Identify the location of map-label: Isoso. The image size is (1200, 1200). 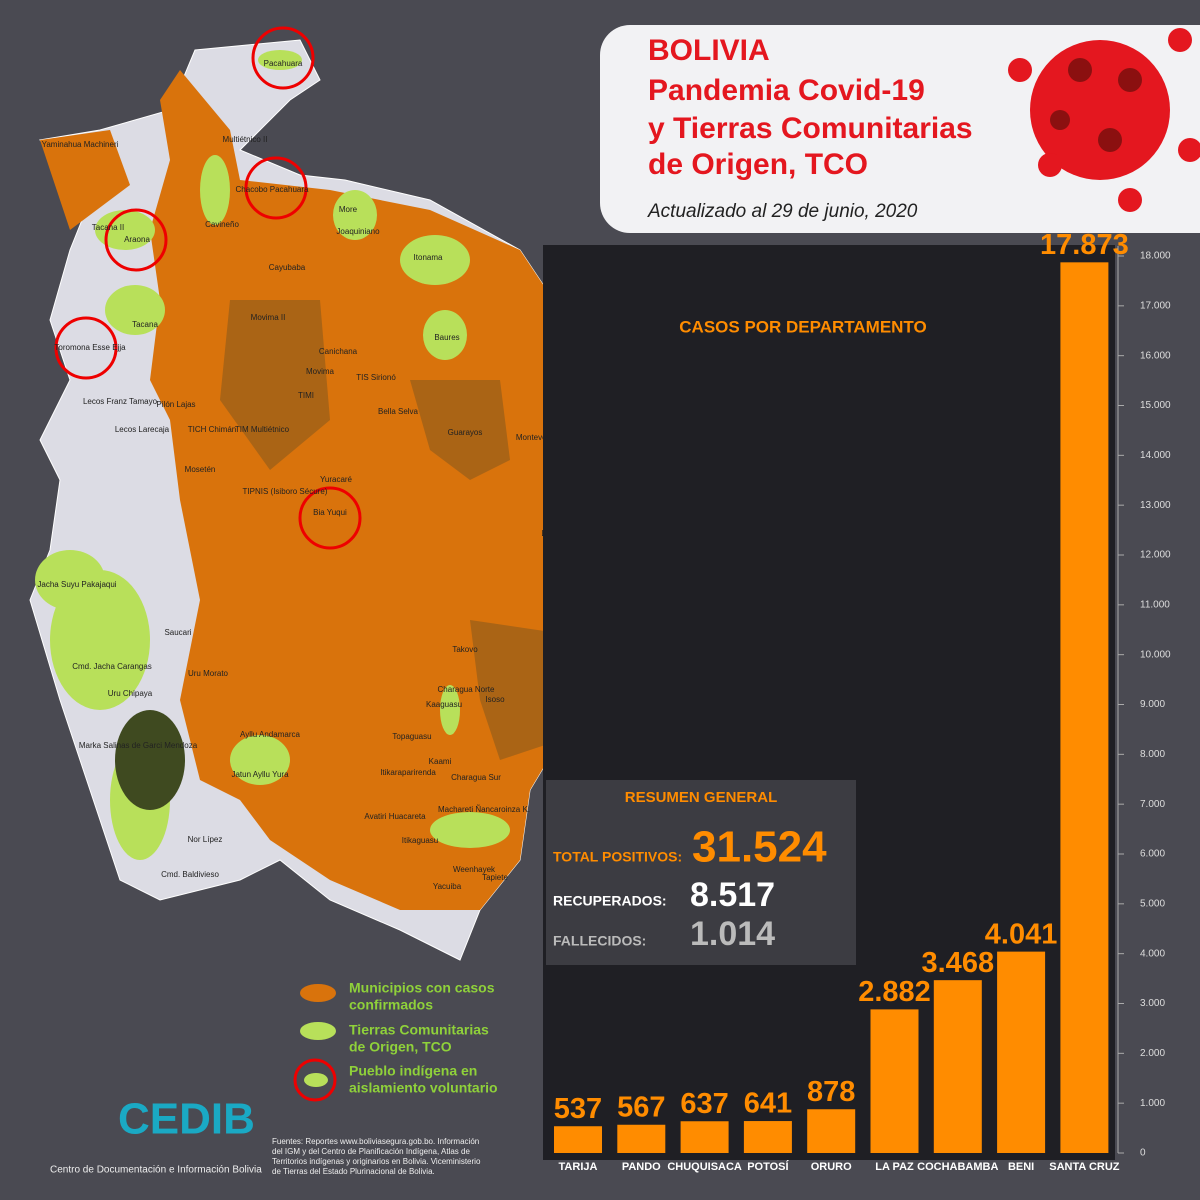
(495, 699).